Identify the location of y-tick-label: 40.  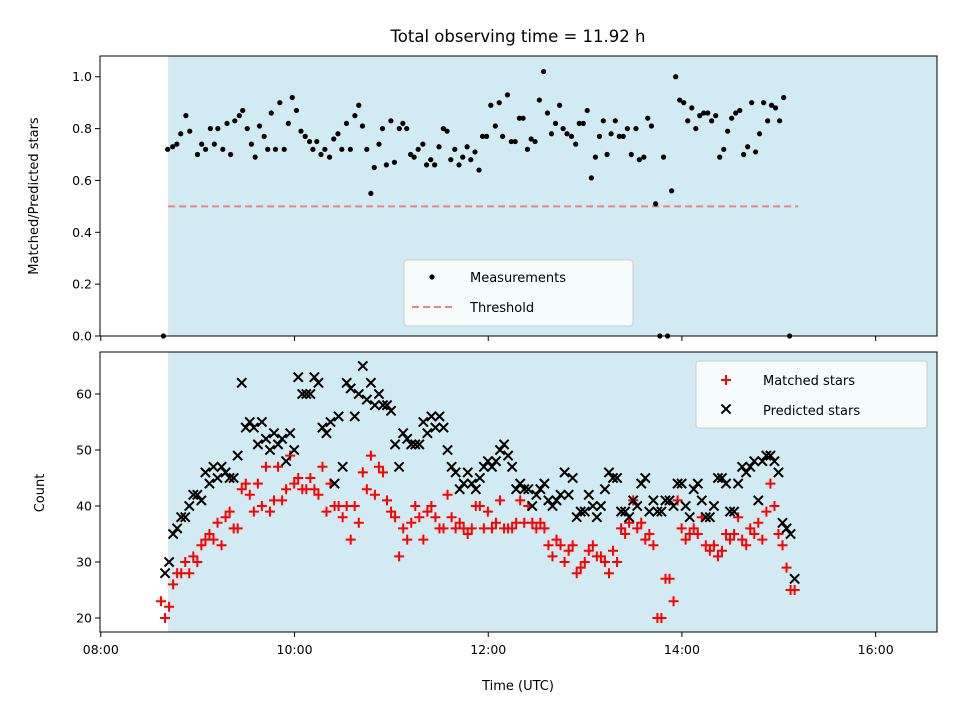
(84, 506).